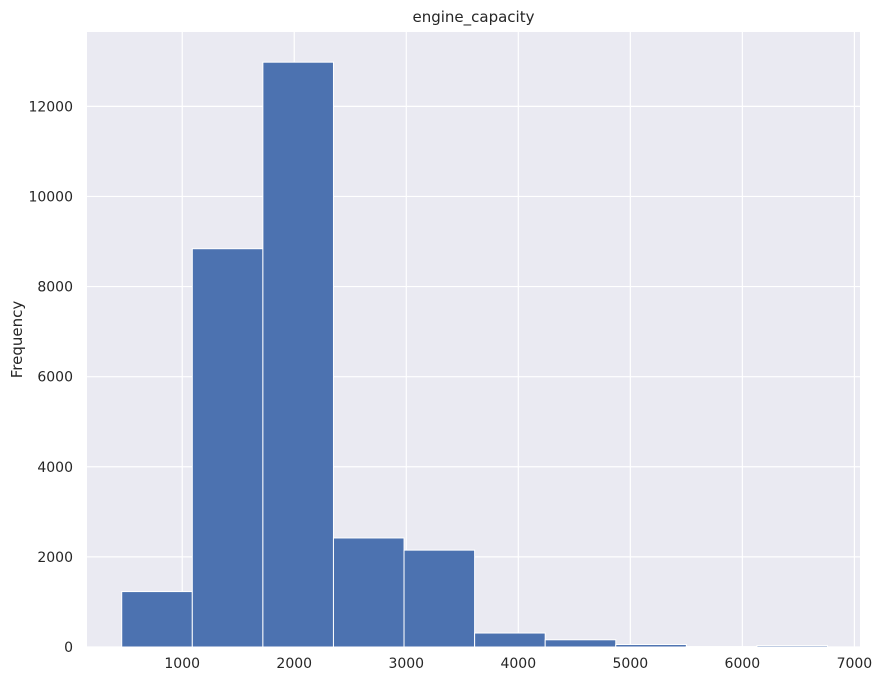  Describe the element at coordinates (17, 340) in the screenshot. I see `y-axis-label: Frequency` at that location.